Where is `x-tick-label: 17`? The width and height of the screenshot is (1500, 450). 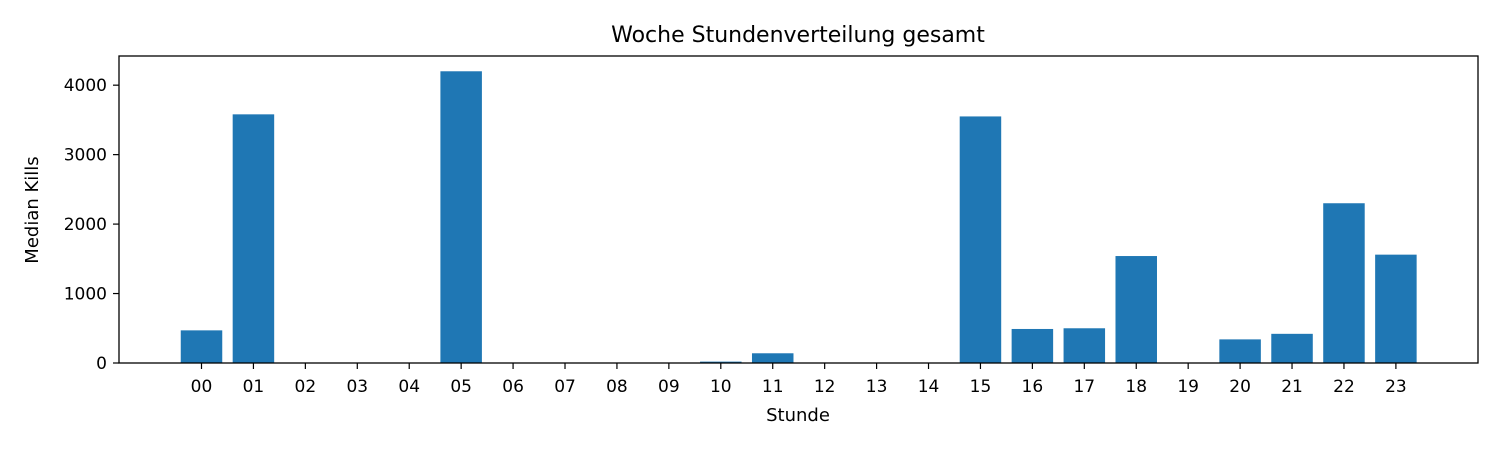 x-tick-label: 17 is located at coordinates (1084, 387).